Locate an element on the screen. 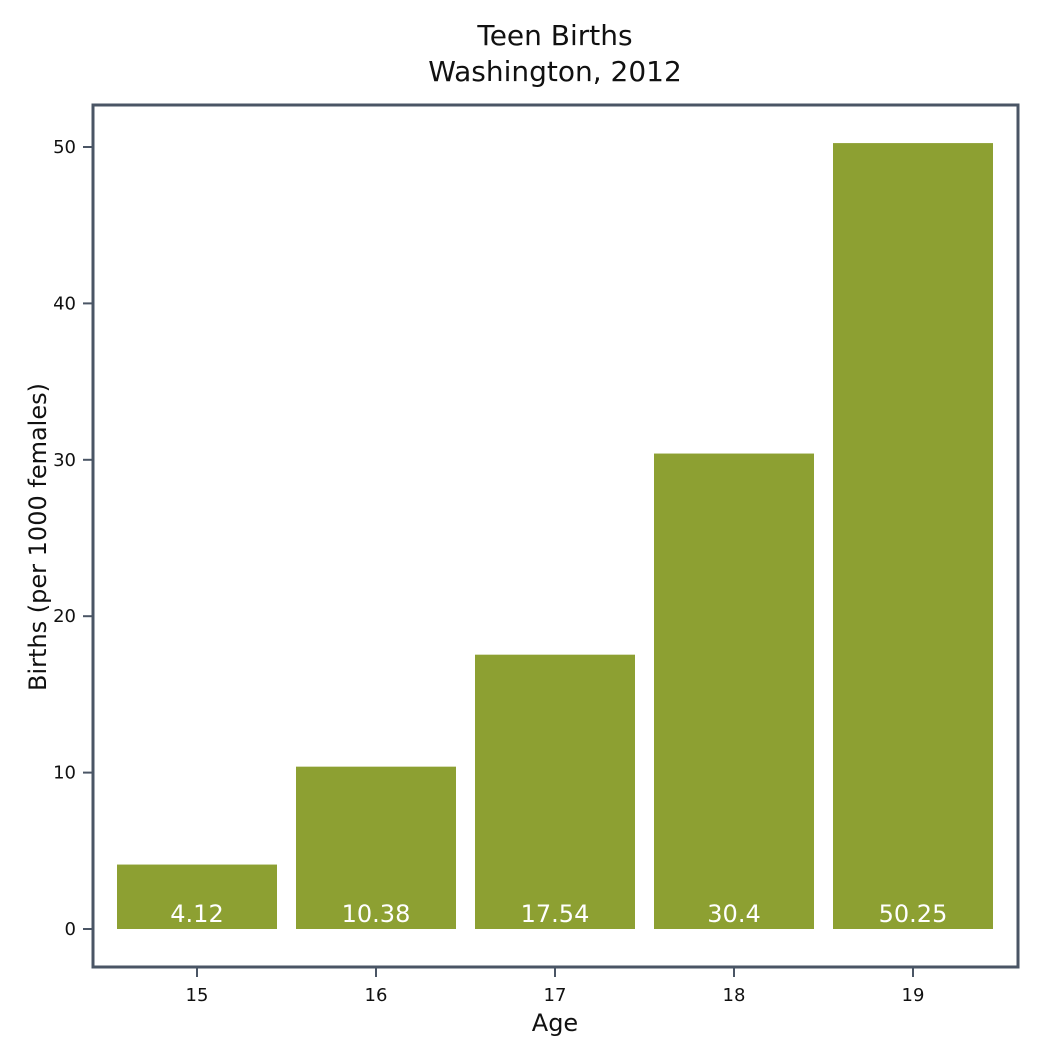 The height and width of the screenshot is (1050, 1050). y-tick-label-30: 30 is located at coordinates (64, 460).